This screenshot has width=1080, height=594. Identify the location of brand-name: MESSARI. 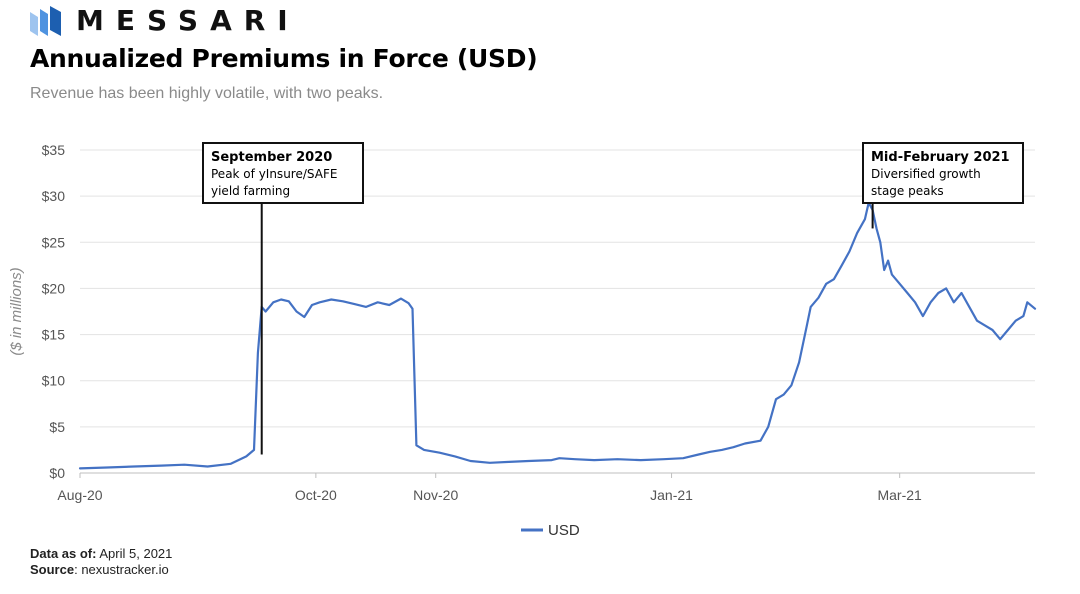
(188, 20).